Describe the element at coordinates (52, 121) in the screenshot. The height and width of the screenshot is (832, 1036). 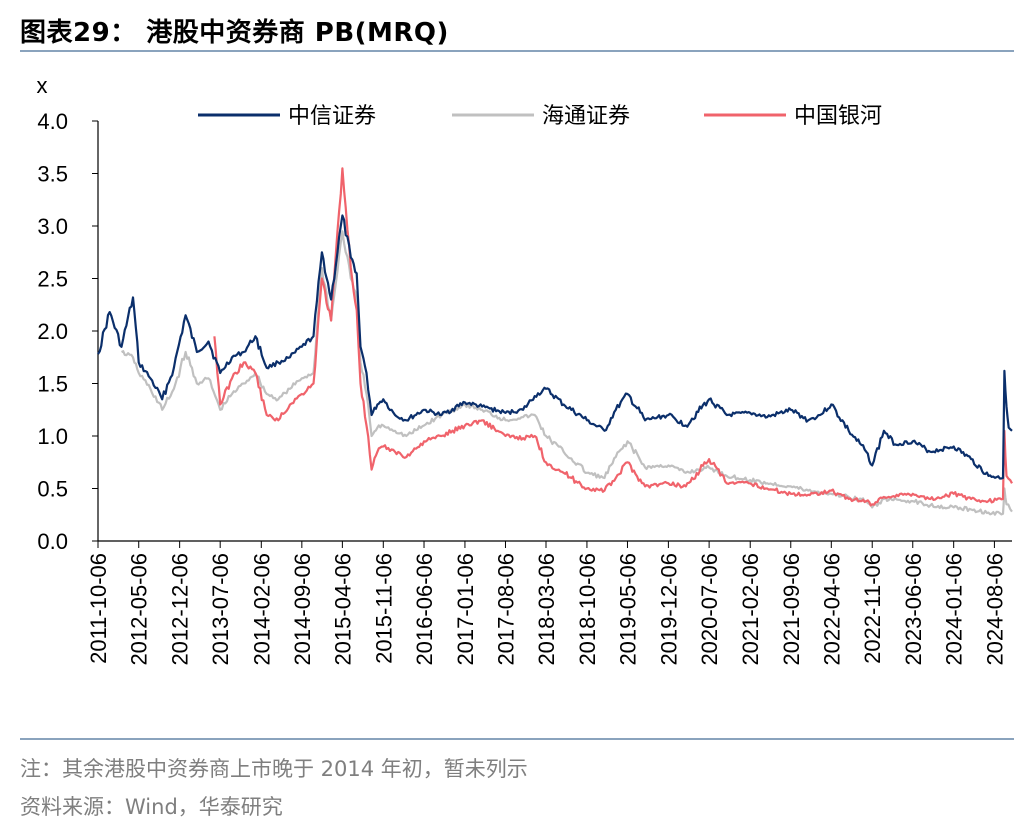
I see `y-tick-label: 4.0` at that location.